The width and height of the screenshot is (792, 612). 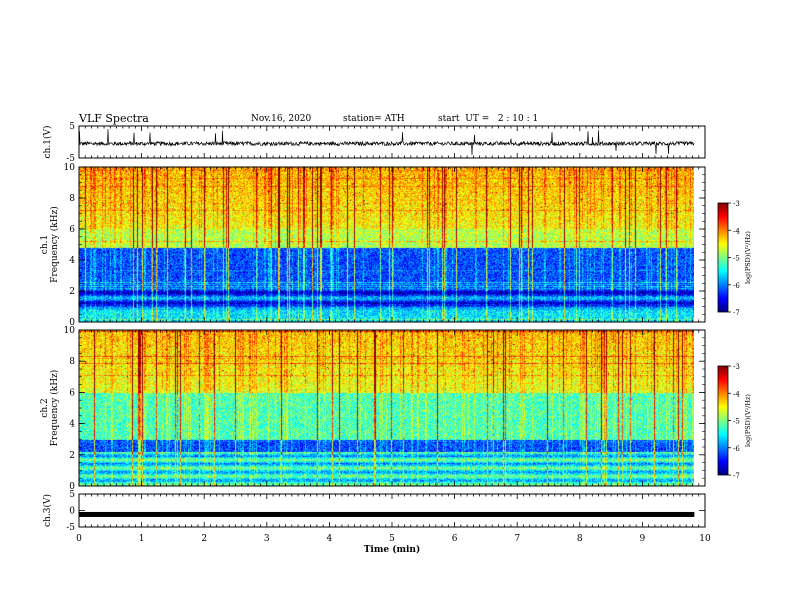 I want to click on station-label: station= ATH, so click(x=374, y=119).